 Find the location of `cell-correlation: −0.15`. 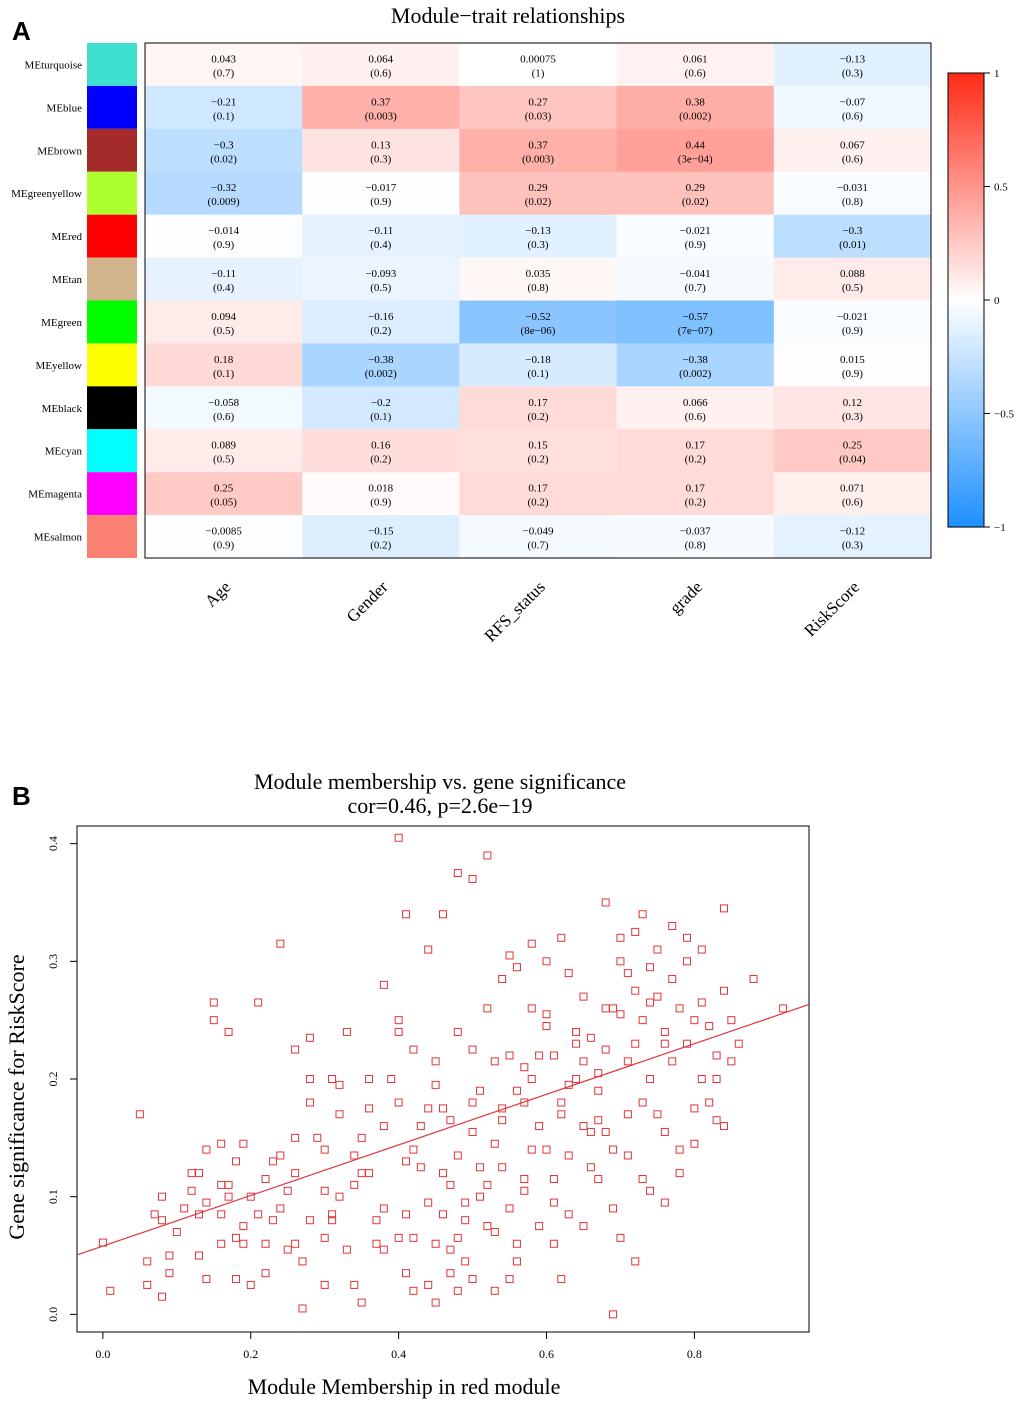

cell-correlation: −0.15 is located at coordinates (381, 532).